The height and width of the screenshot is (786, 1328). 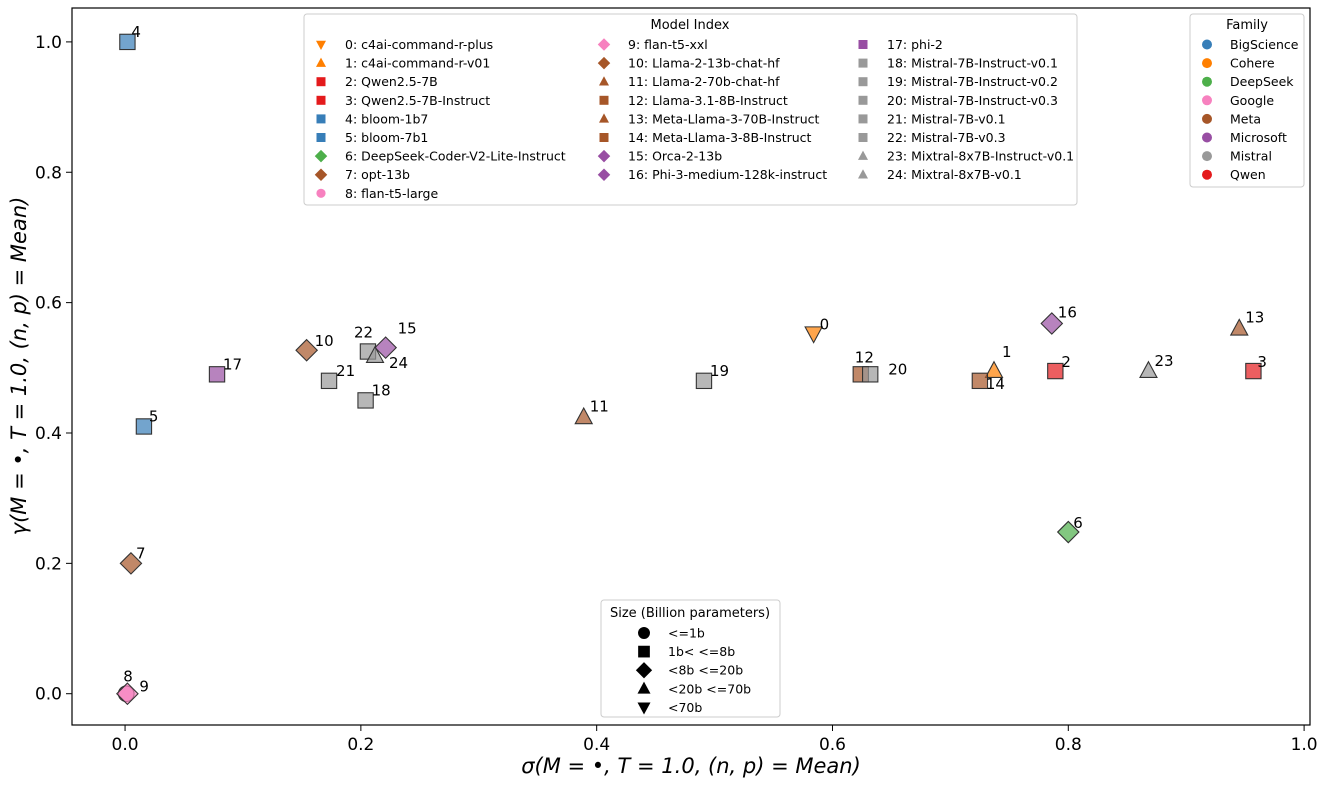 I want to click on model-index-legend-entry: 13: Meta-Llama-3-70B-Instruct, so click(x=723, y=118).